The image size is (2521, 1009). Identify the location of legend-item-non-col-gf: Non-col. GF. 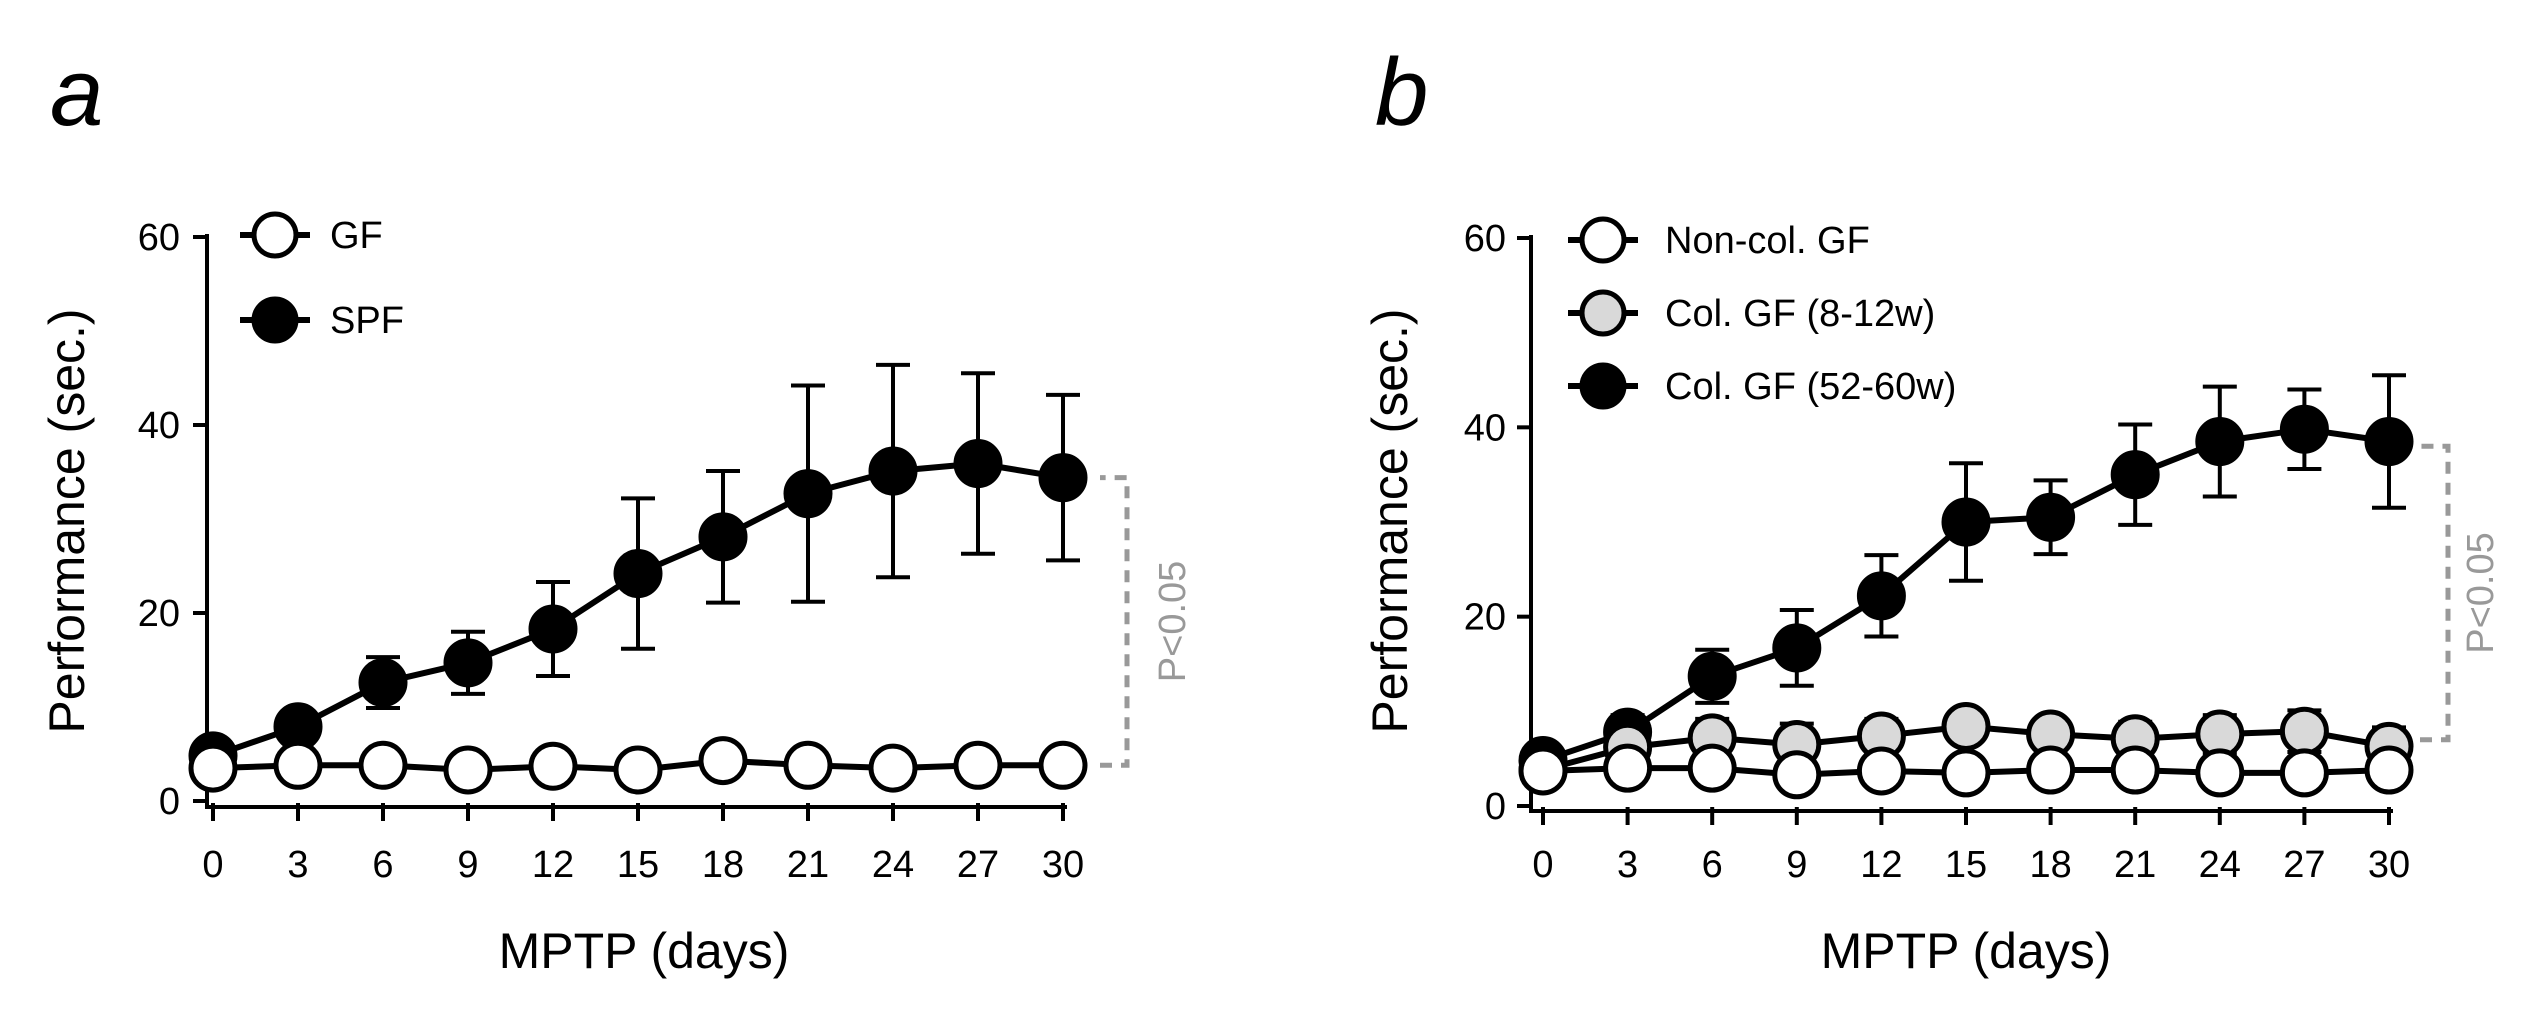
(1719, 240).